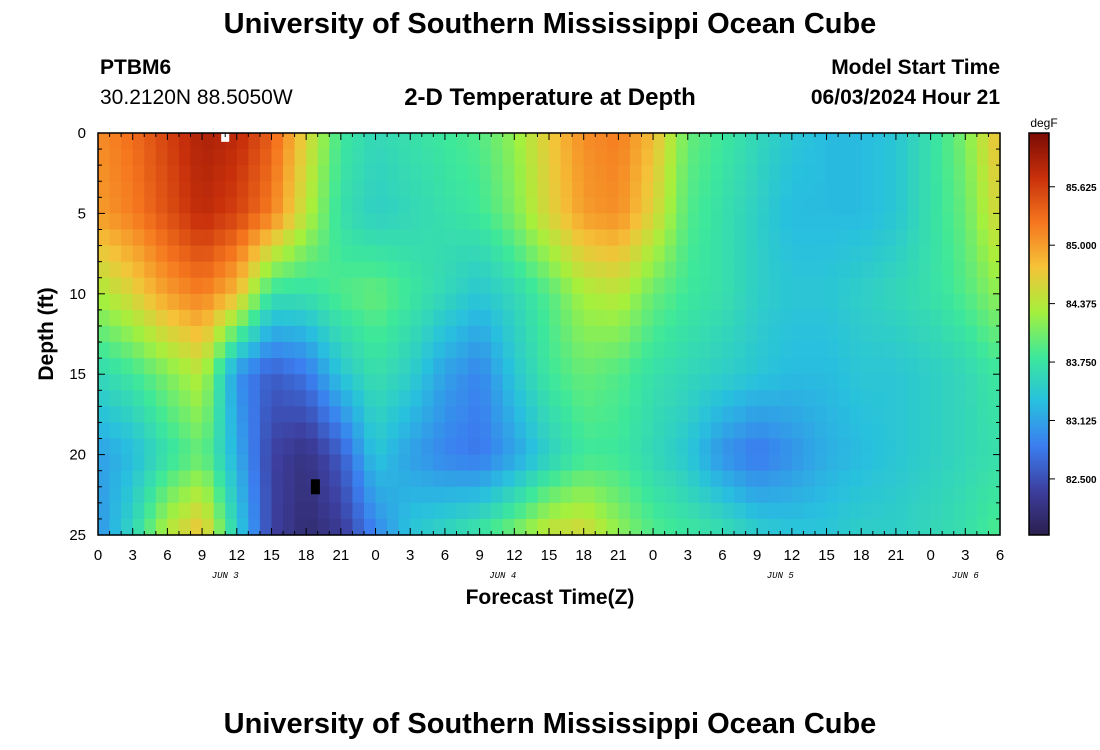  What do you see at coordinates (341, 555) in the screenshot?
I see `x-tick-label: 21` at bounding box center [341, 555].